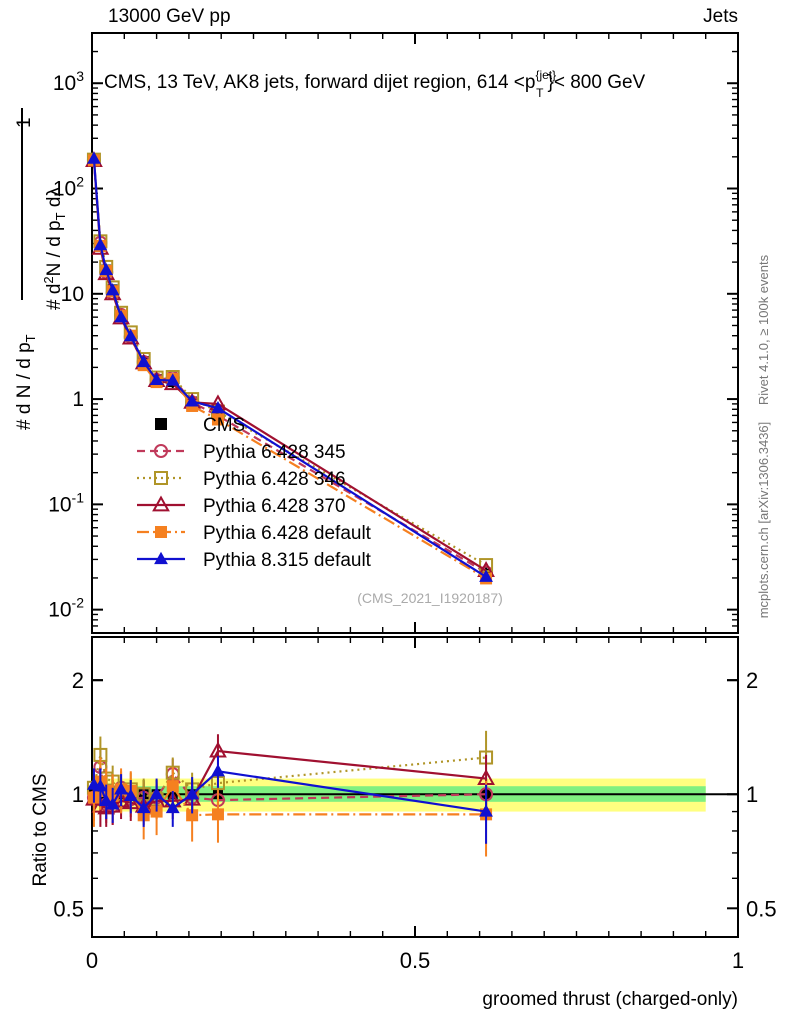 The height and width of the screenshot is (1024, 786). I want to click on legend-item-2: Pythia 6.428 346, so click(241, 479).